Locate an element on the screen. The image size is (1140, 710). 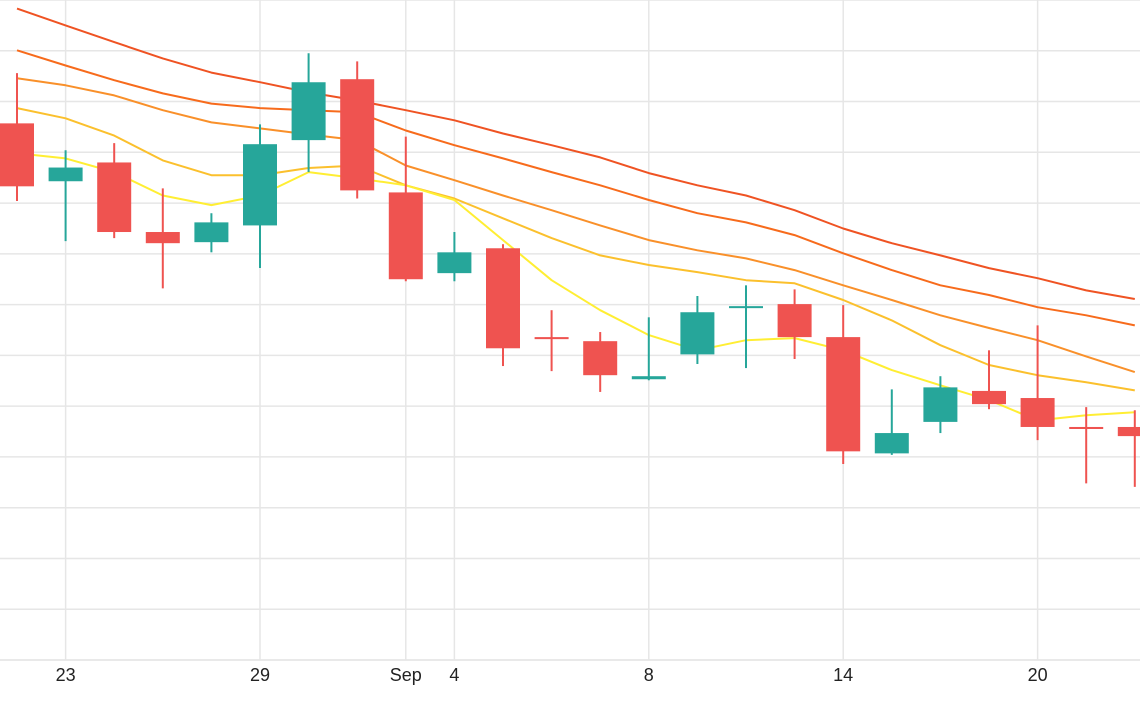
x-tick-label: 4 is located at coordinates (454, 675).